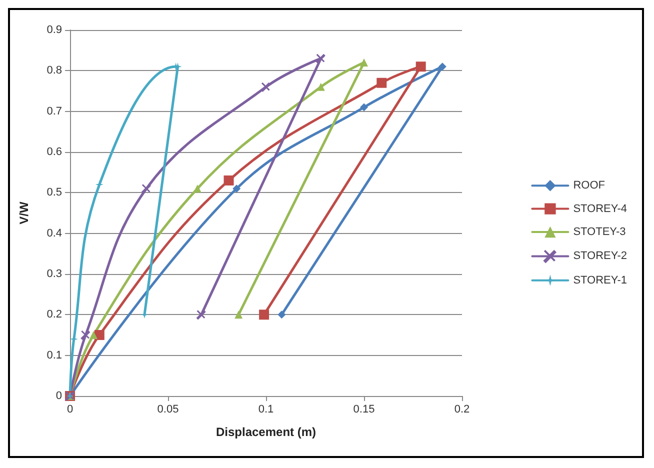 The height and width of the screenshot is (468, 654). What do you see at coordinates (600, 208) in the screenshot?
I see `legend-label: STOREY-4` at bounding box center [600, 208].